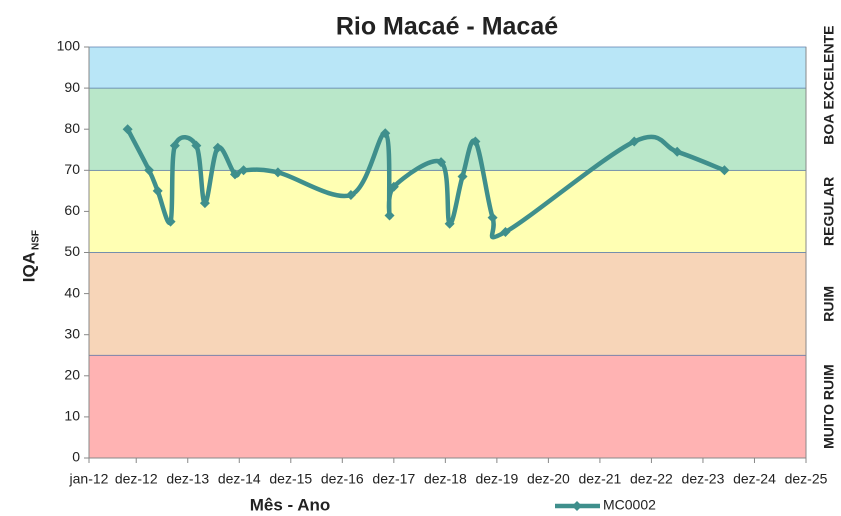 The height and width of the screenshot is (516, 841). What do you see at coordinates (829, 406) in the screenshot?
I see `band-label: MUITO RUIM` at bounding box center [829, 406].